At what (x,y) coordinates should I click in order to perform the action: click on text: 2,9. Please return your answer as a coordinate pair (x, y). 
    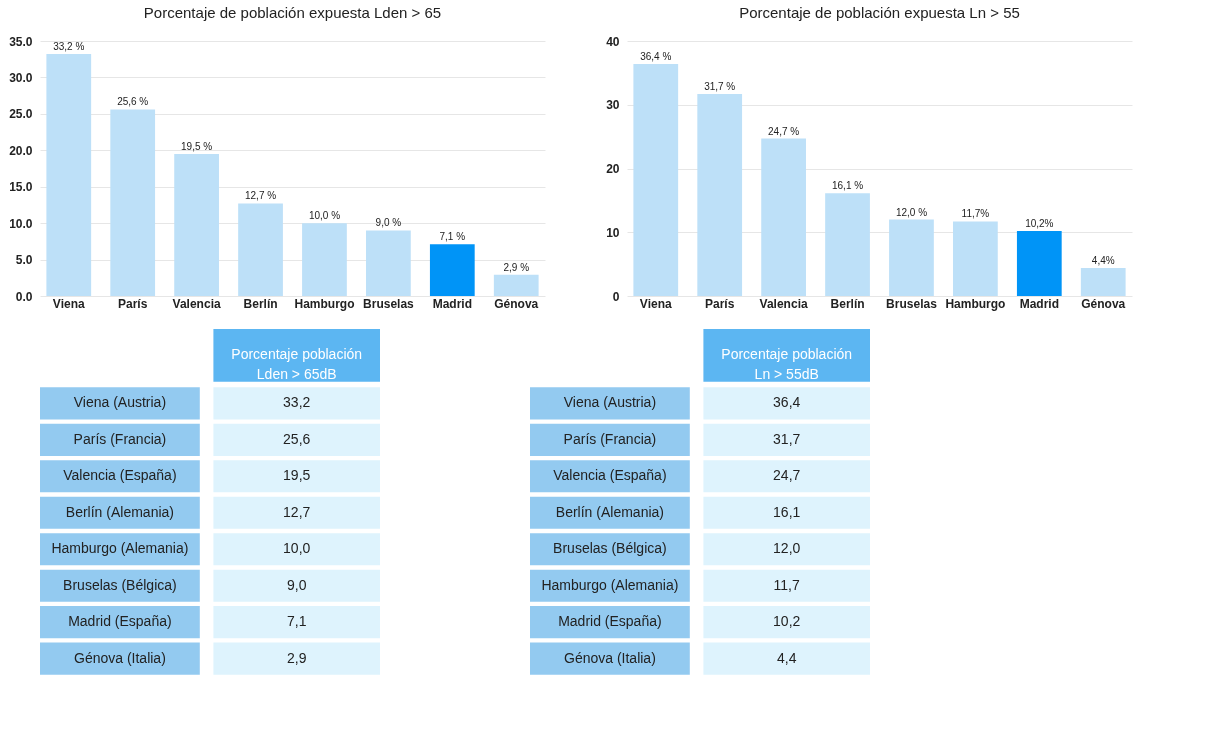
    Looking at the image, I should click on (296, 657).